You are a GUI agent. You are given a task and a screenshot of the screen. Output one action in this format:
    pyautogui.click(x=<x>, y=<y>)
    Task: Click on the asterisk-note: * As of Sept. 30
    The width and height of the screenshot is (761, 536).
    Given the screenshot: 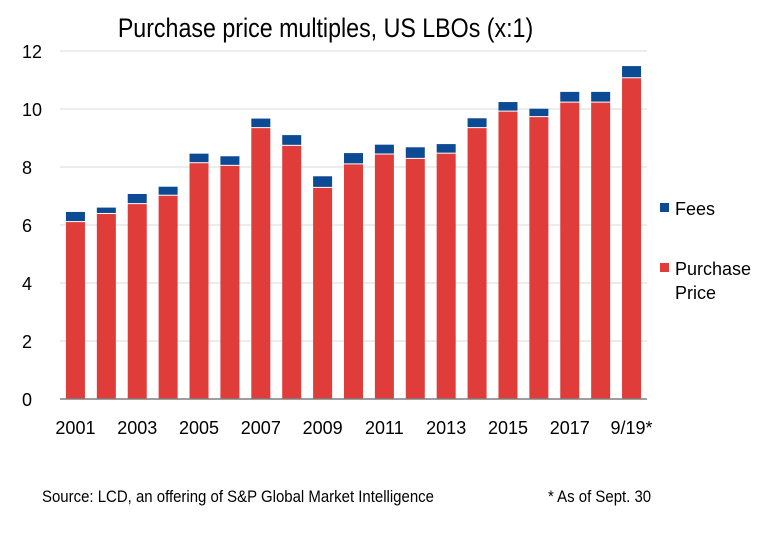 What is the action you would take?
    pyautogui.click(x=600, y=496)
    